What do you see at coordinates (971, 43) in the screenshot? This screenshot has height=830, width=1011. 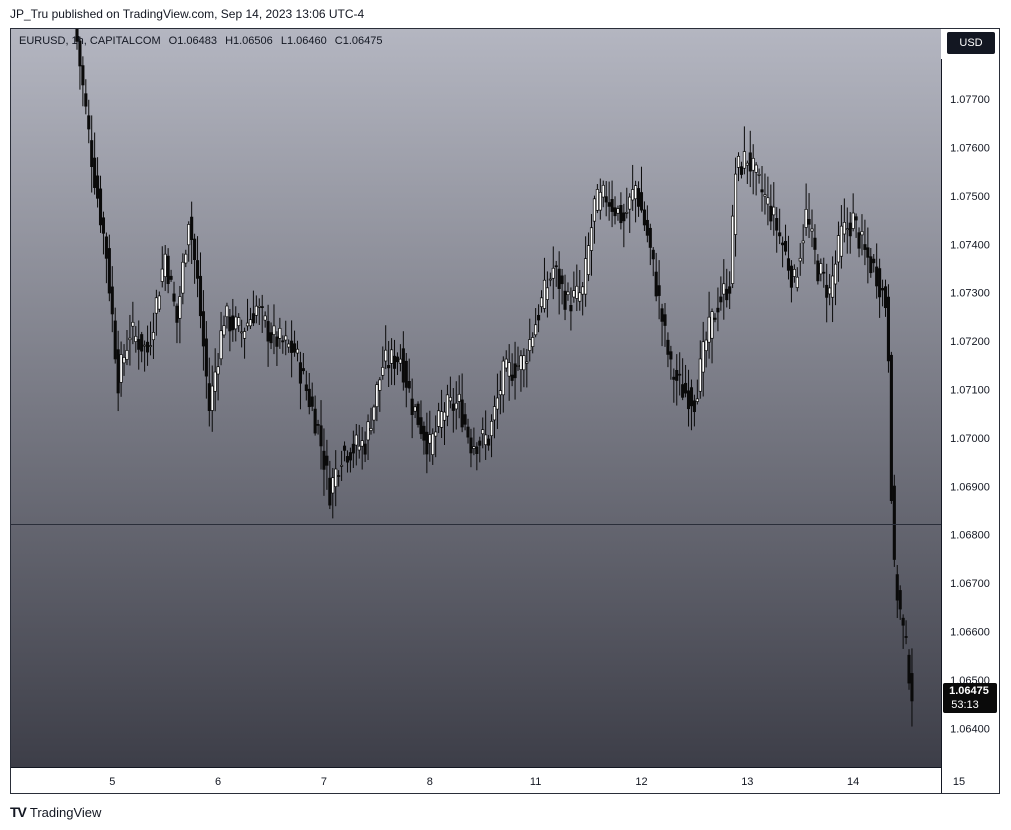 I see `currency-button: USD` at bounding box center [971, 43].